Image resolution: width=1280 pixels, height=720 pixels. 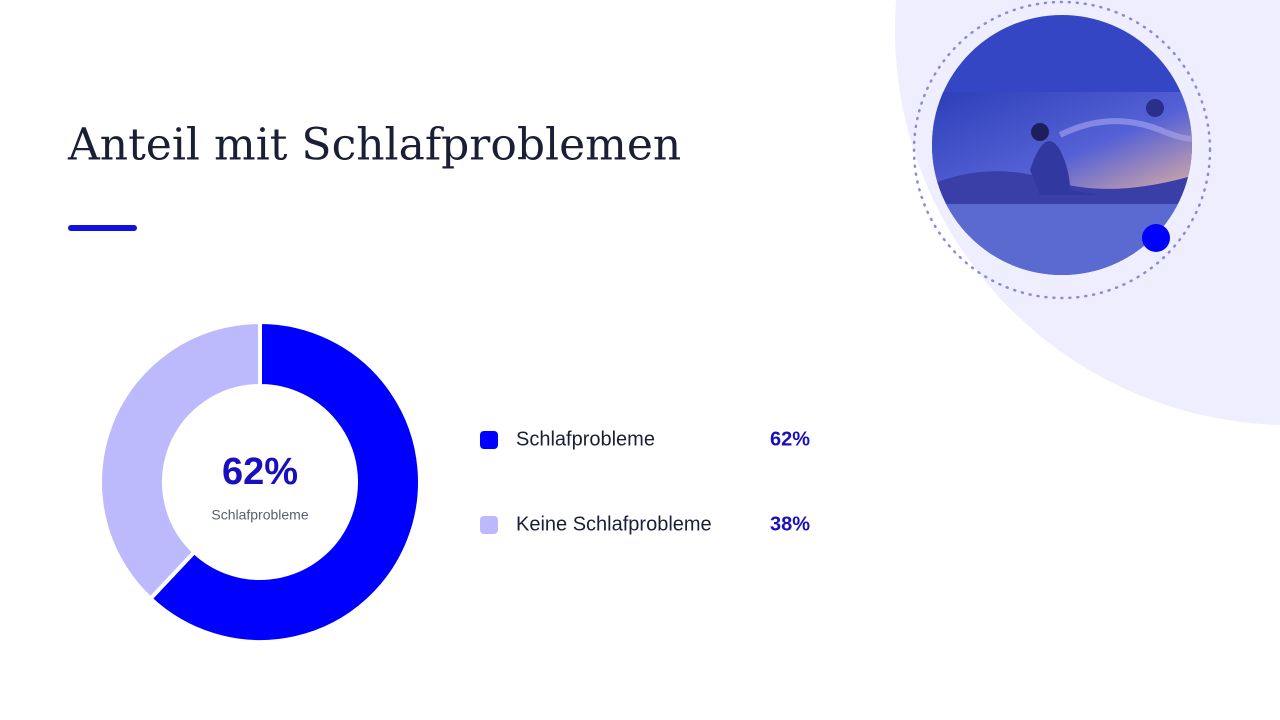 I want to click on donut-chart, so click(x=260, y=481).